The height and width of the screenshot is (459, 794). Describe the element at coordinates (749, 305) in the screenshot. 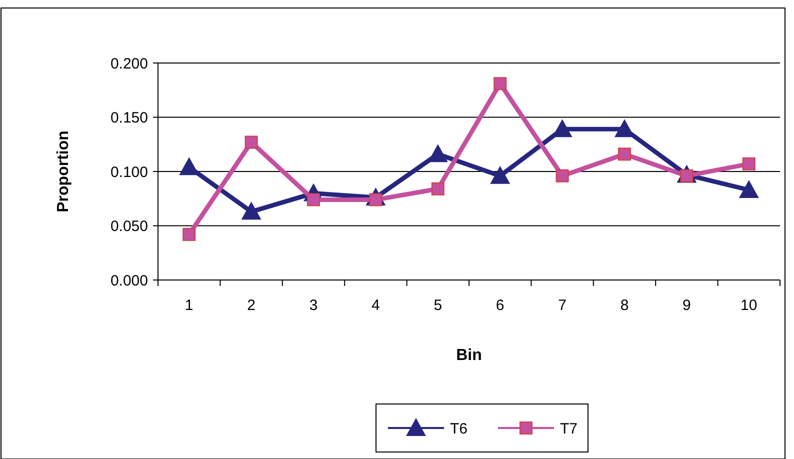

I see `x-tick-label: 10` at that location.